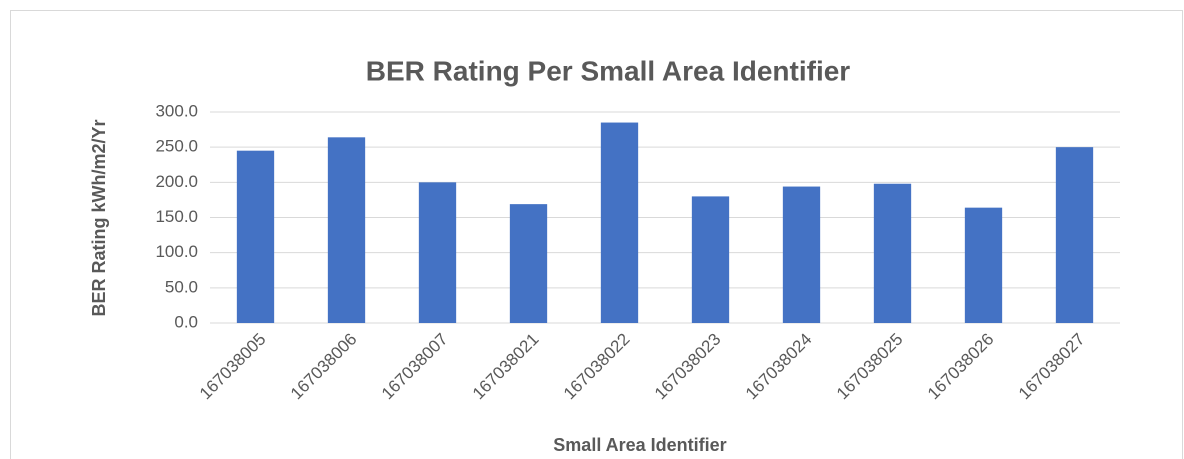  I want to click on y-tick-label: 200.0, so click(176, 181).